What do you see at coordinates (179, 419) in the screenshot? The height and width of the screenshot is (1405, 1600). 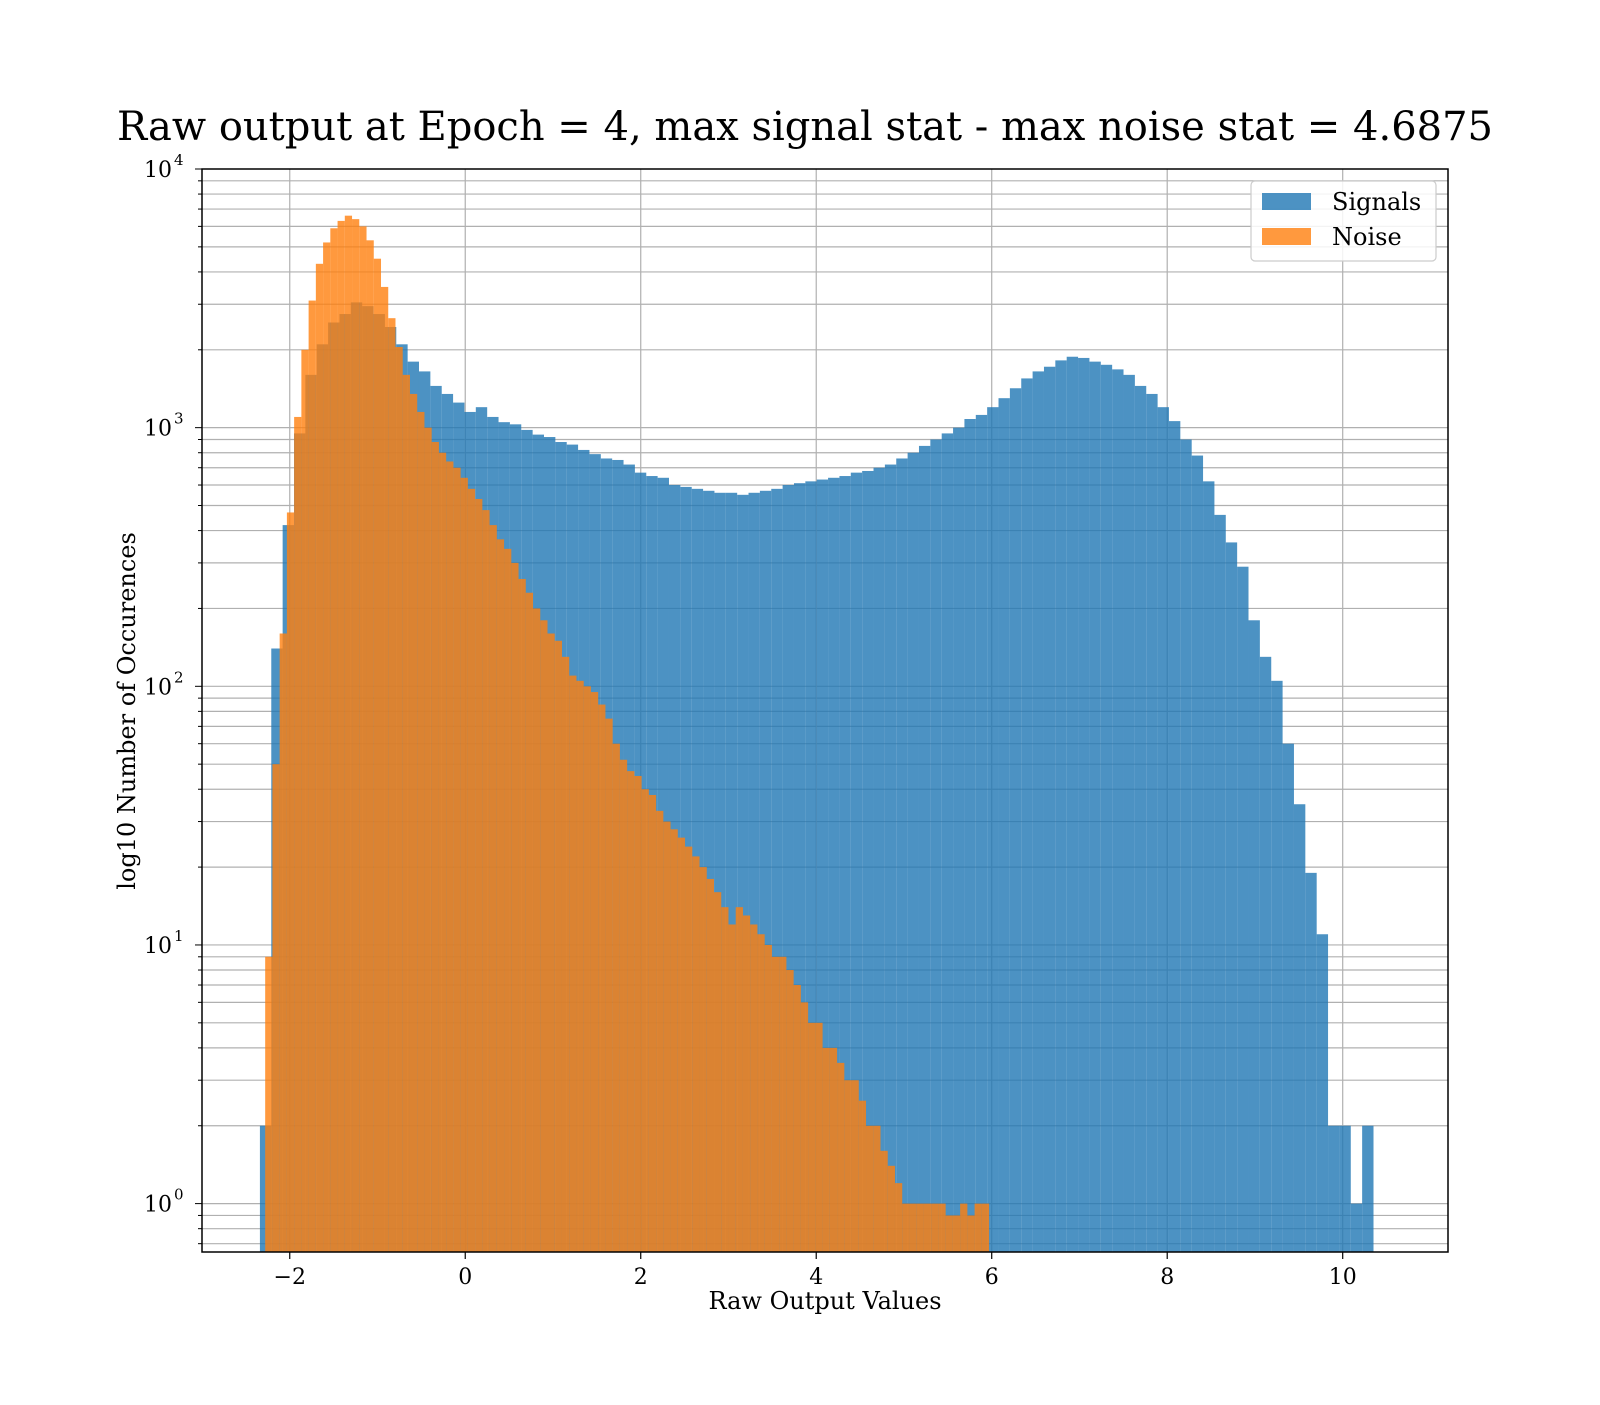 I see `y-tick-exponent: 3` at bounding box center [179, 419].